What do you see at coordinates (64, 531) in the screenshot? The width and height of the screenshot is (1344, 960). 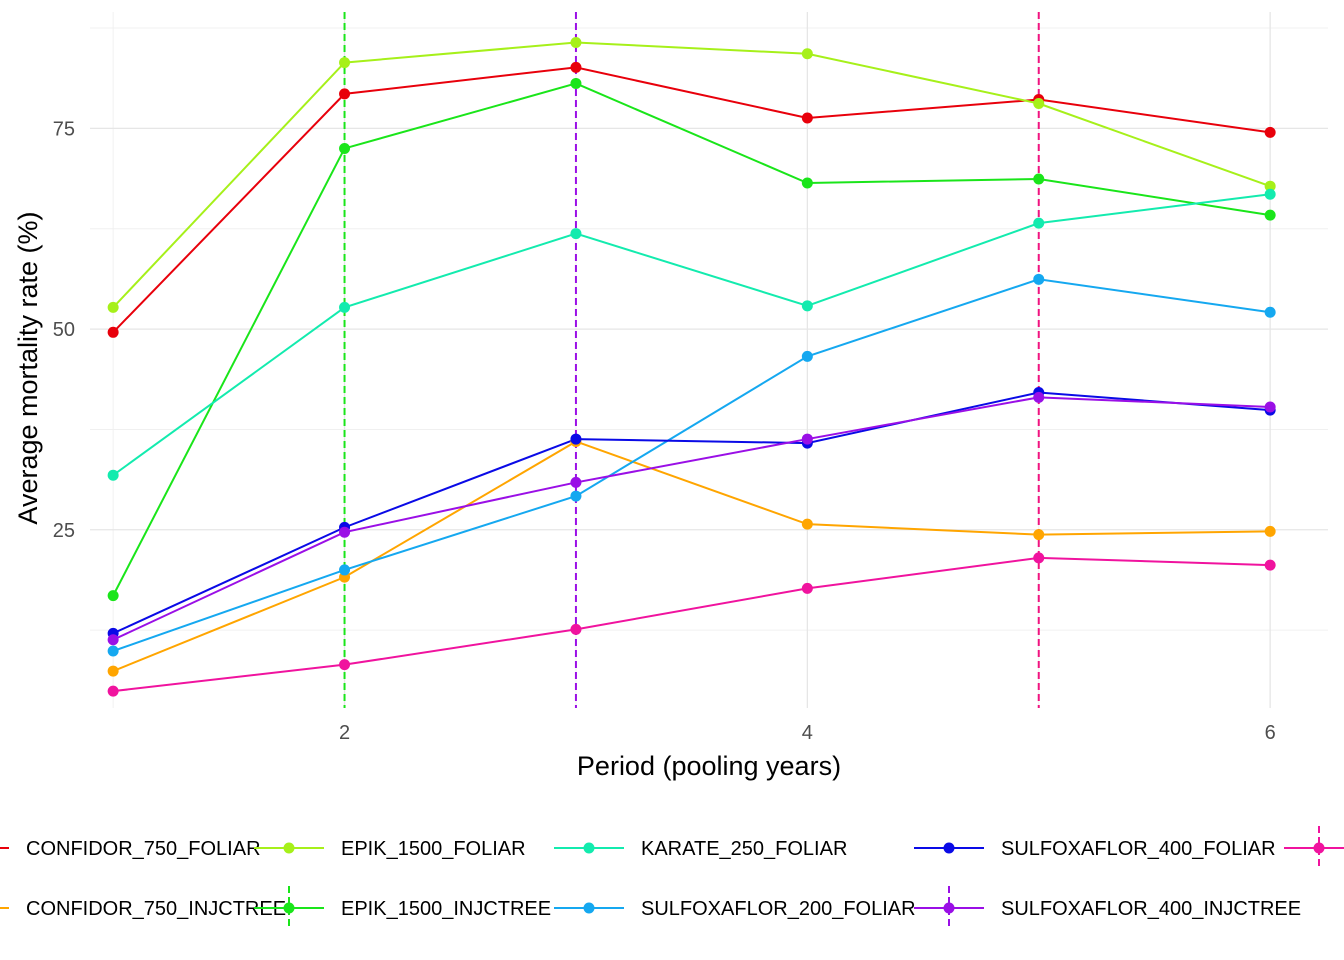 I see `y-tick-label: 25` at bounding box center [64, 531].